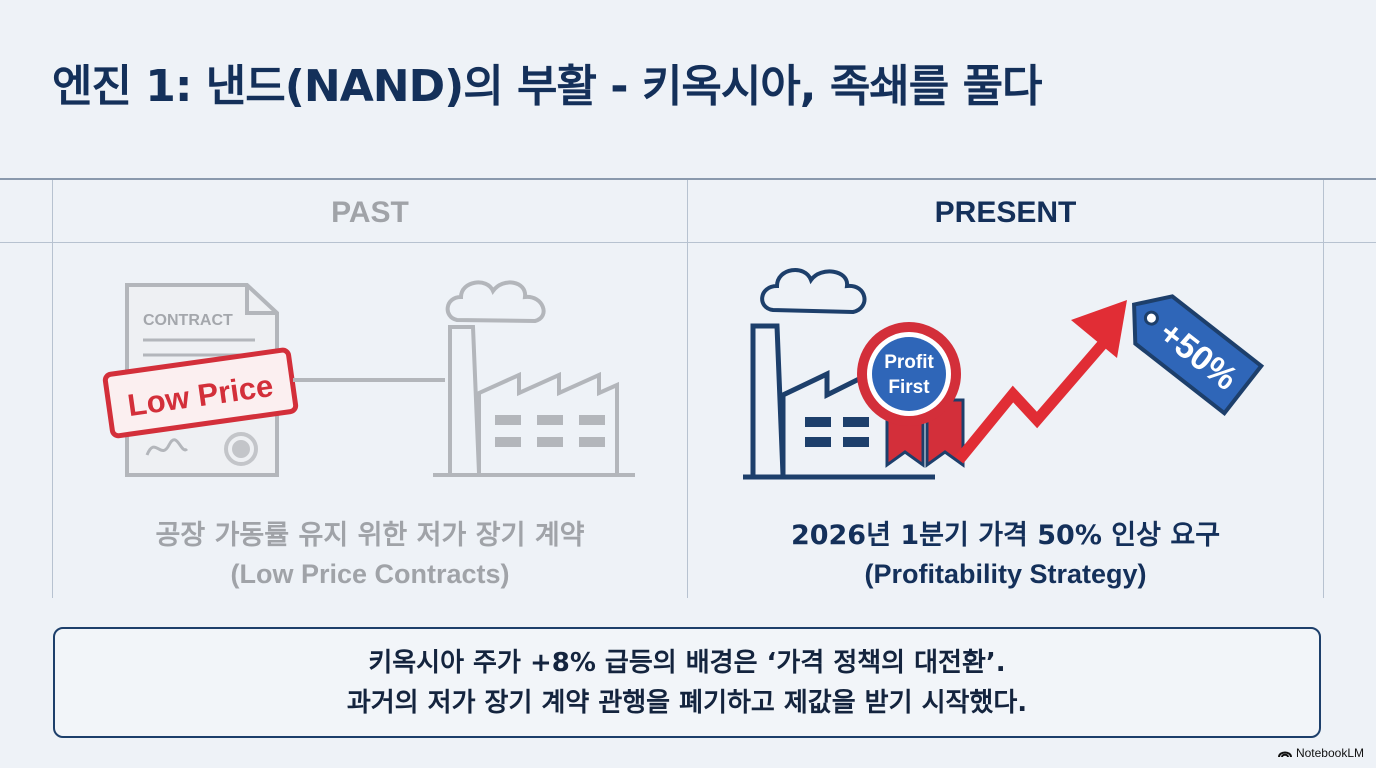 The width and height of the screenshot is (1376, 768). I want to click on past-caption-line2: (Low Price Contracts), so click(370, 574).